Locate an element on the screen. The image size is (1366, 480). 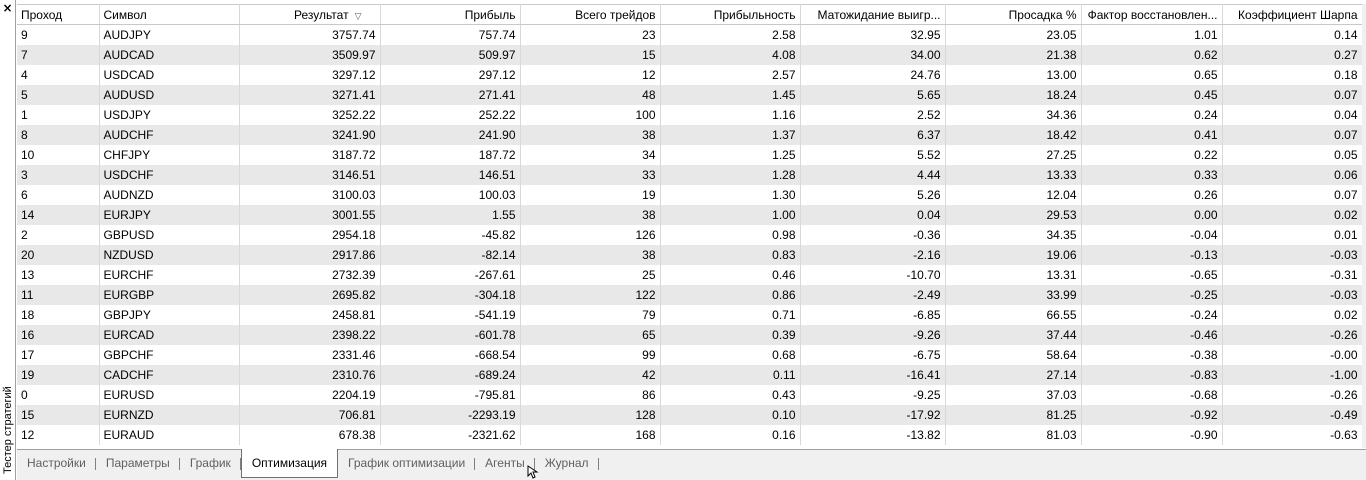
column-header: Просадка % is located at coordinates (1013, 14).